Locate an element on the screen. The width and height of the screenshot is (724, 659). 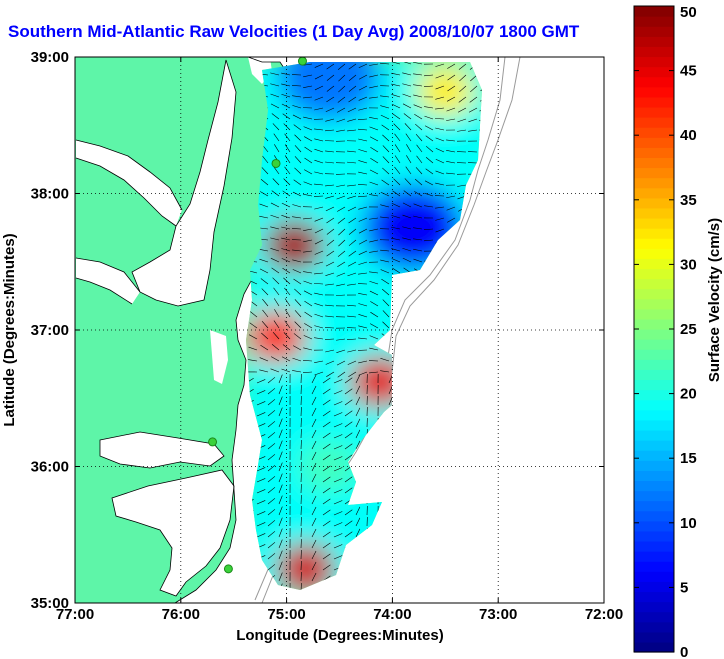
colorbar-tick-label: 5 is located at coordinates (684, 587).